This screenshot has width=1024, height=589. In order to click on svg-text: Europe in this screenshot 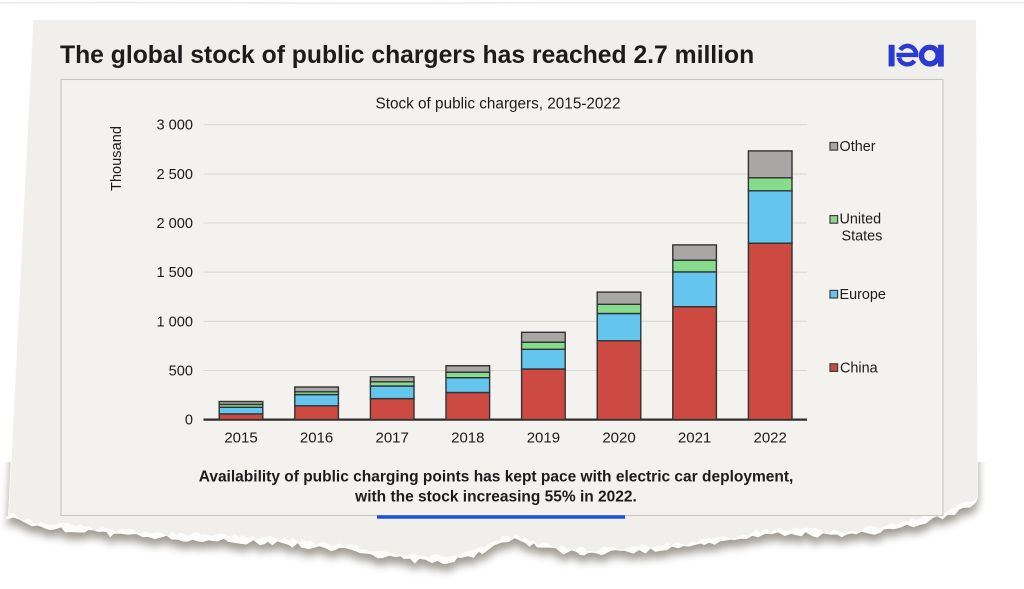, I will do `click(863, 295)`.